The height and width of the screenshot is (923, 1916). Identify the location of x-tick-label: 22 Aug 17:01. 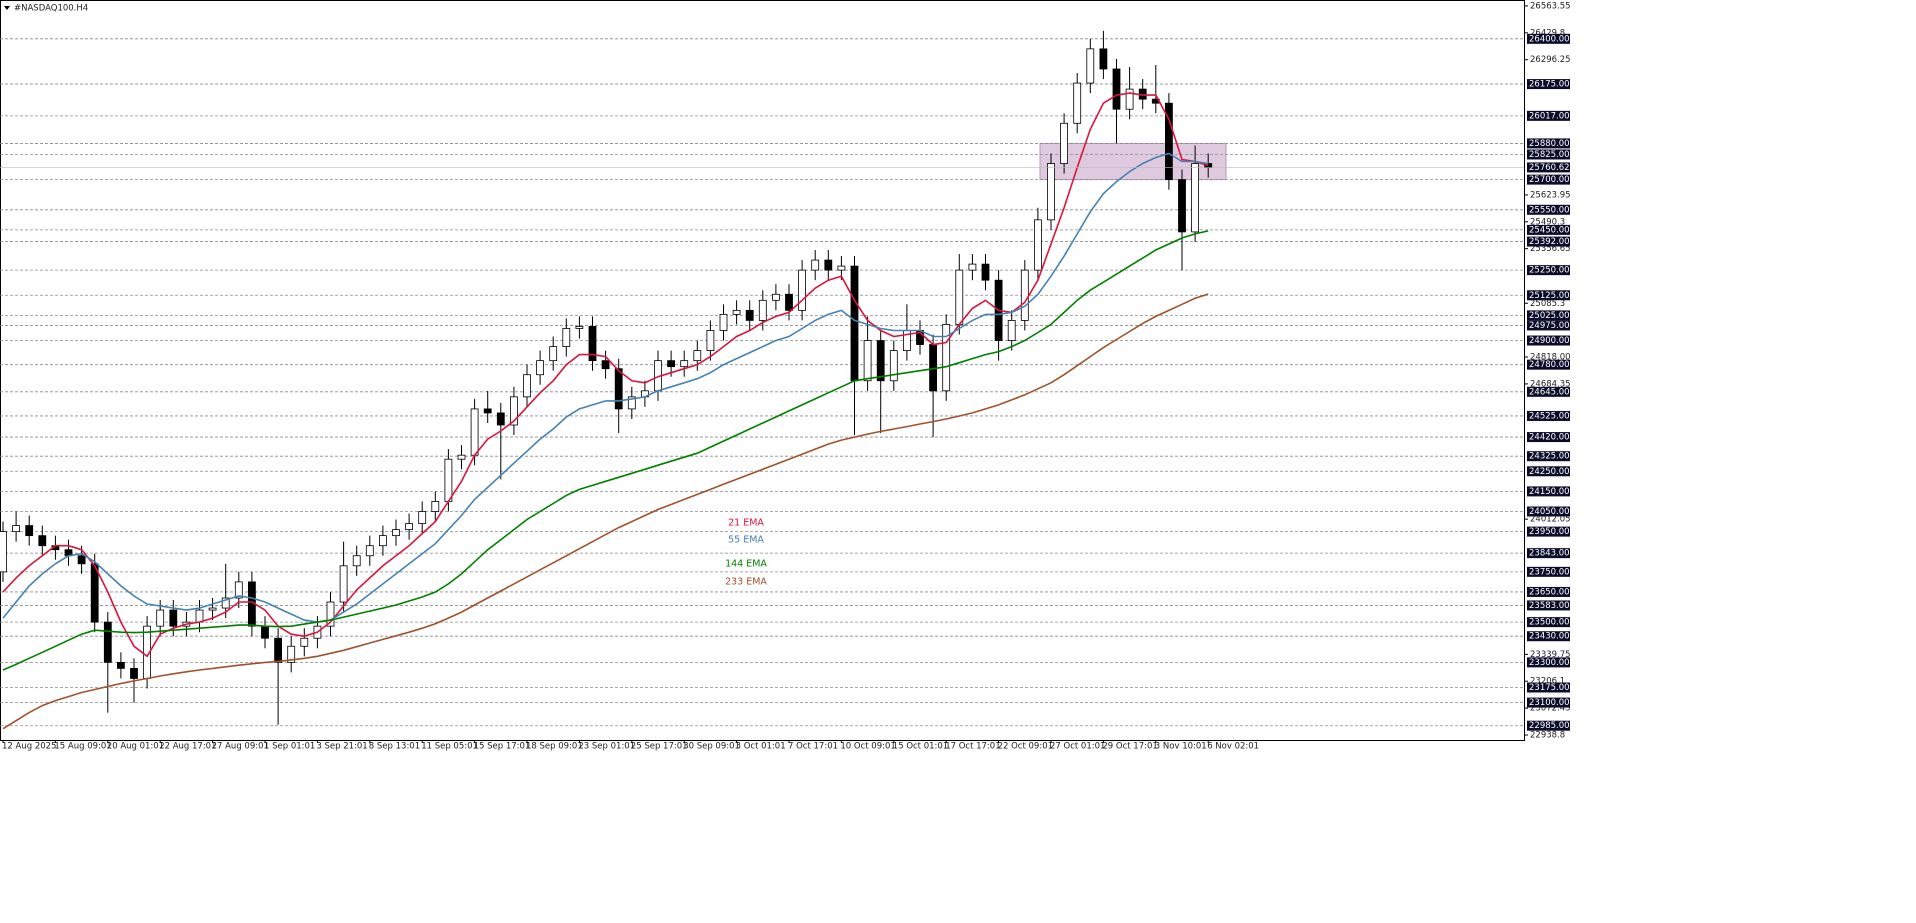
(187, 747).